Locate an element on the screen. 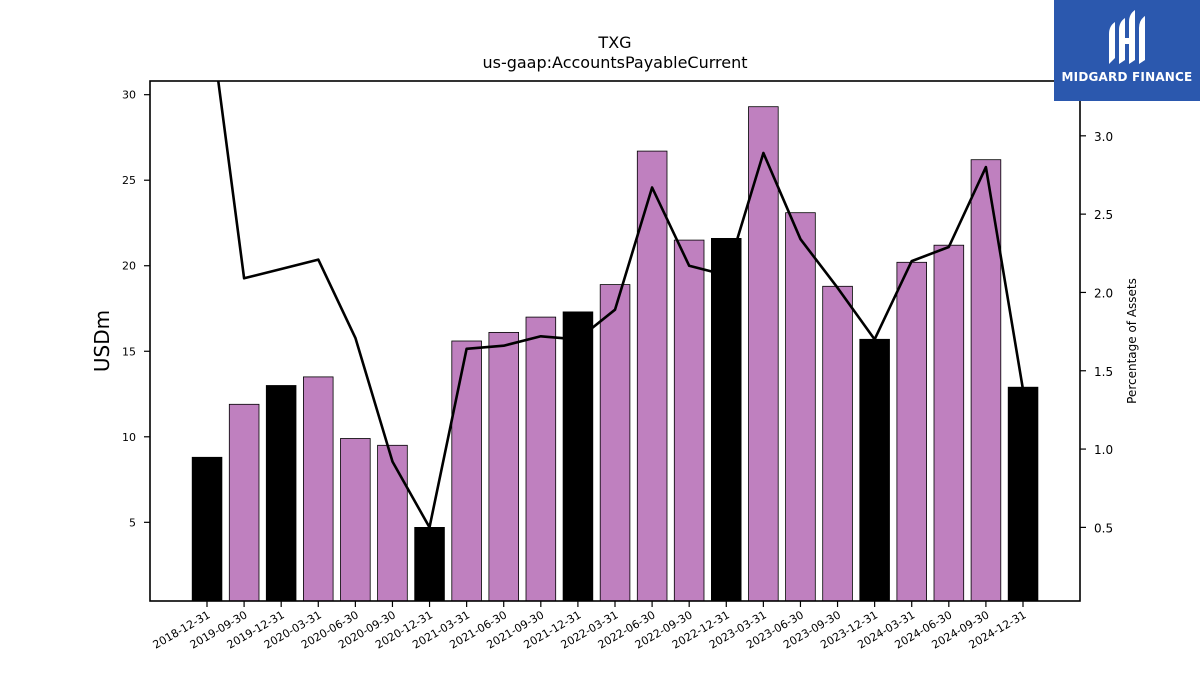  midgard-finance-logo: MIDGARD FINANCE is located at coordinates (1127, 50).